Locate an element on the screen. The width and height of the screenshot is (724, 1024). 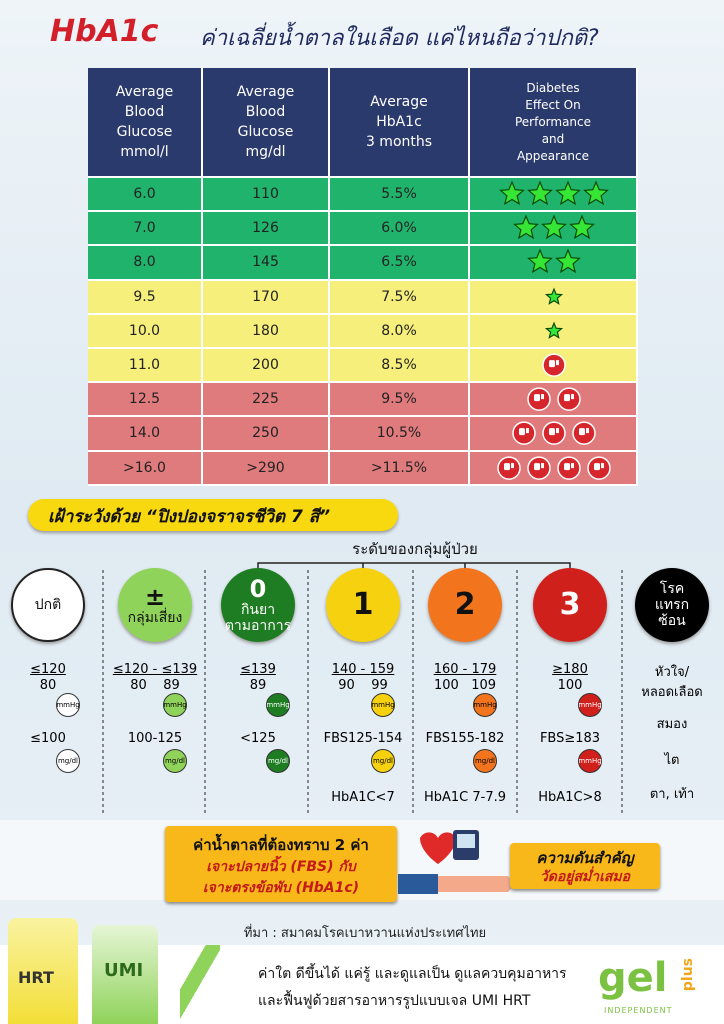
level-circle: 1 is located at coordinates (363, 605).